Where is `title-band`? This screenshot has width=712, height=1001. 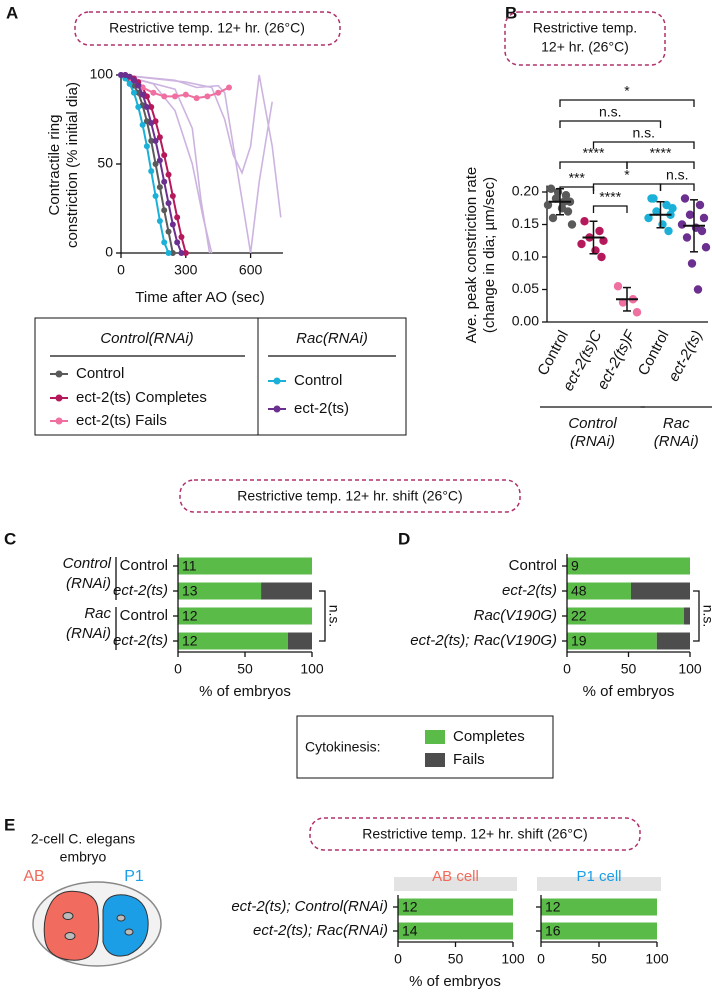
title-band is located at coordinates (599, 884).